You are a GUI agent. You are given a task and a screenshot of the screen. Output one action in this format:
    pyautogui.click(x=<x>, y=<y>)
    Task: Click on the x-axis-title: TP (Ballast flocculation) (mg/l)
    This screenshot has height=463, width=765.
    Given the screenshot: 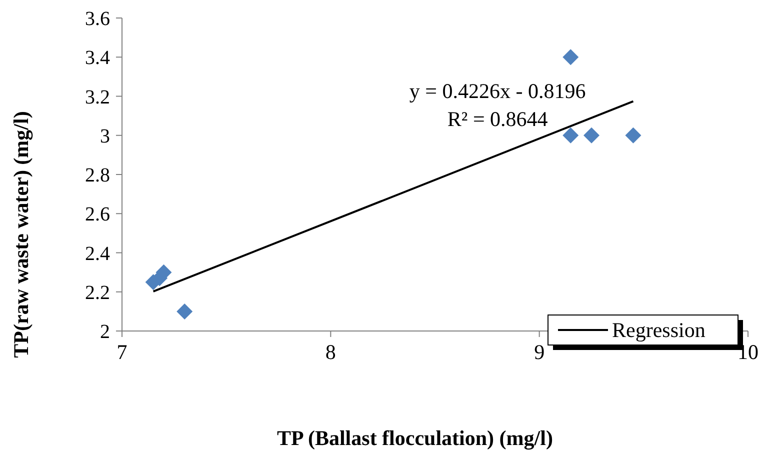 What is the action you would take?
    pyautogui.click(x=415, y=438)
    